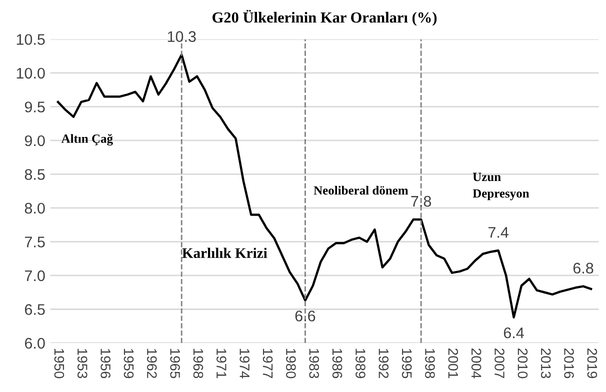 The image size is (606, 392). What do you see at coordinates (34, 107) in the screenshot?
I see `y-tick-label: 9.5` at bounding box center [34, 107].